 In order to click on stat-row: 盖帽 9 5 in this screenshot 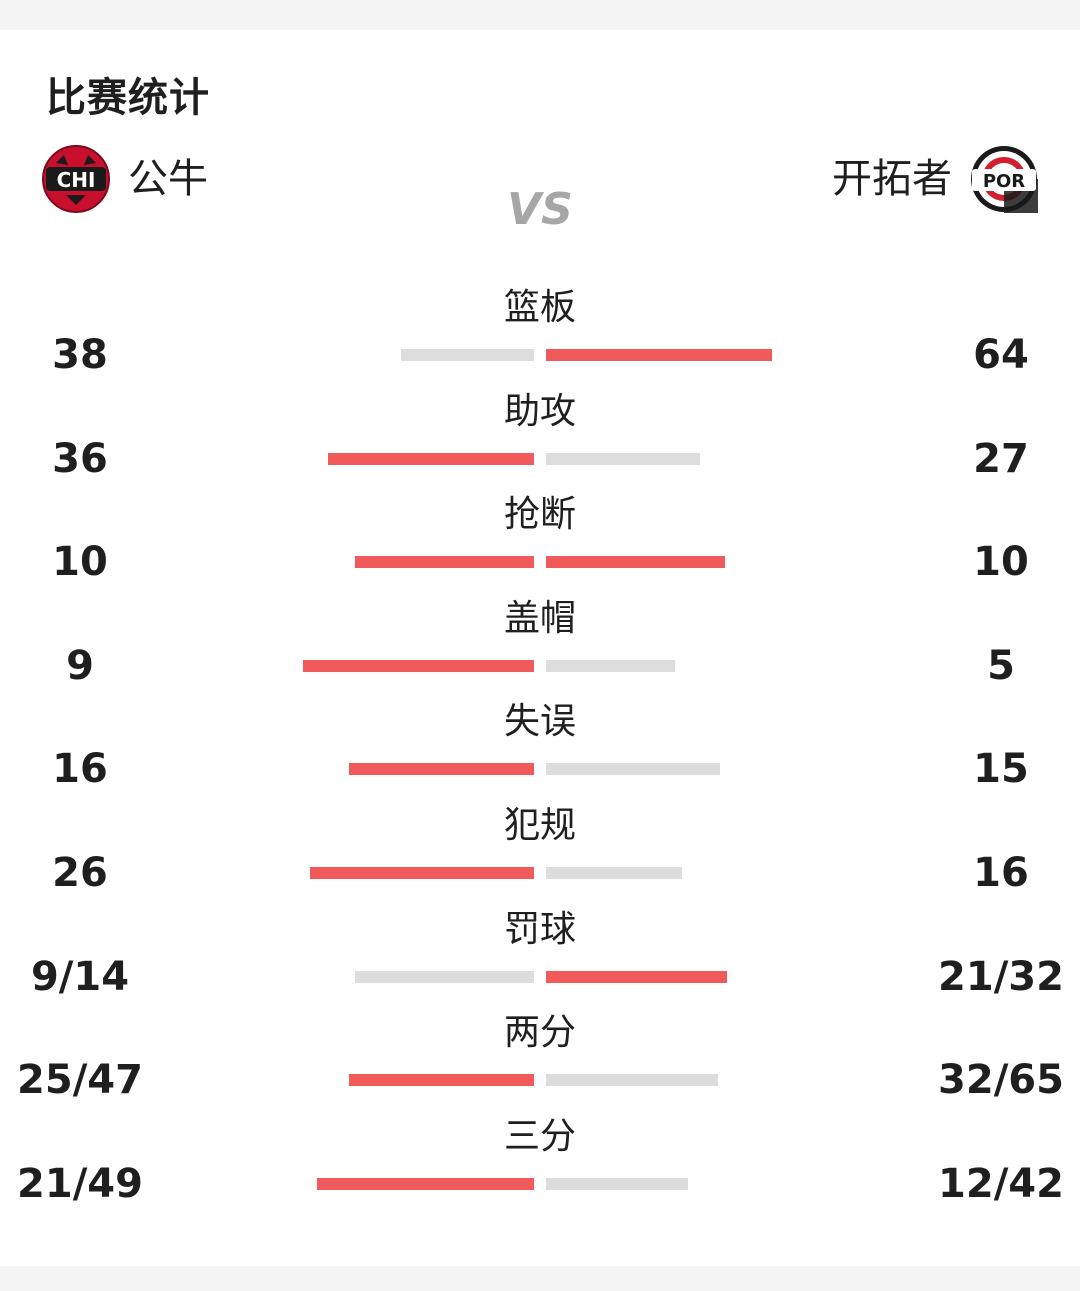, I will do `click(540, 649)`.